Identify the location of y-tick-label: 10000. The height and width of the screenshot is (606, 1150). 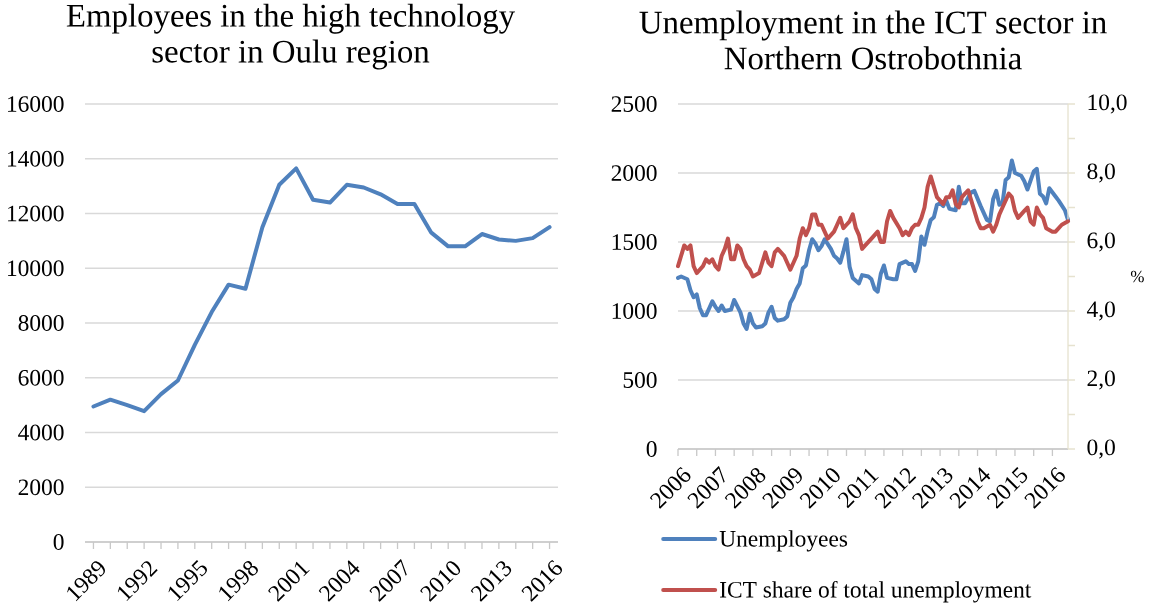
(36, 268).